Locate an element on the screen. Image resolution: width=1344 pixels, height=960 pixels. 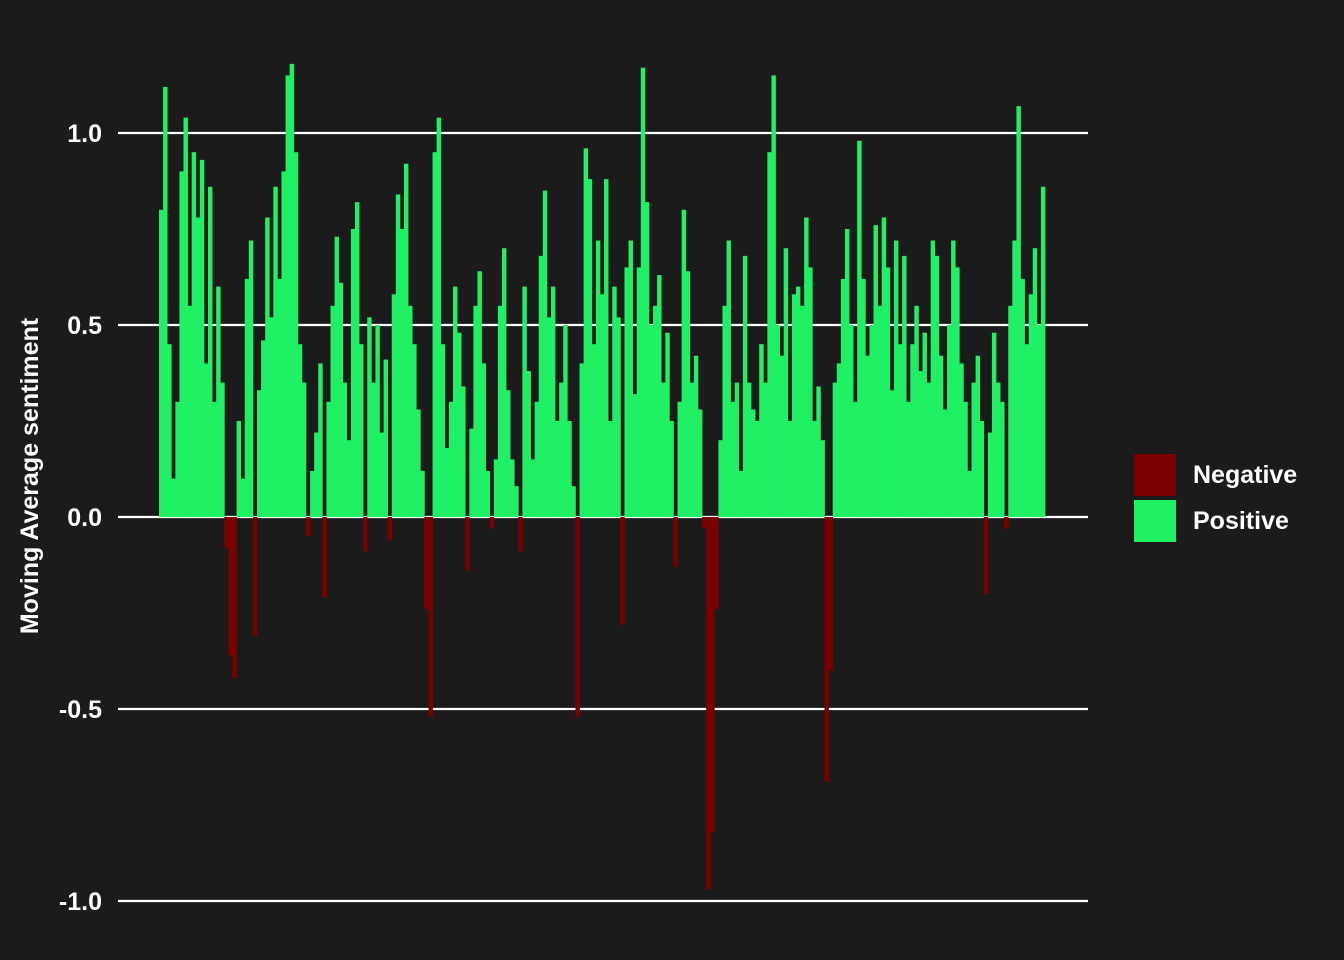
legend-label-negative: Negative is located at coordinates (1245, 474).